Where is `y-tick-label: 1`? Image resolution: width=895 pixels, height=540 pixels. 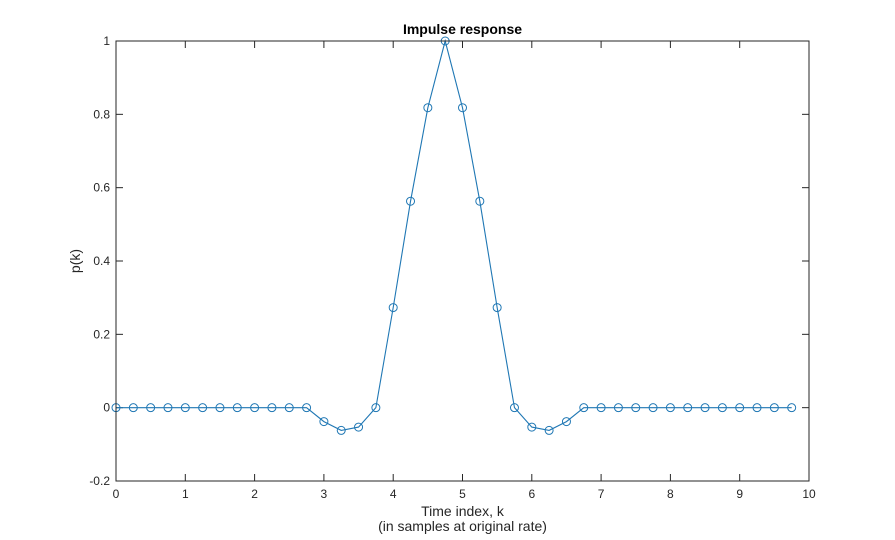 y-tick-label: 1 is located at coordinates (106, 41).